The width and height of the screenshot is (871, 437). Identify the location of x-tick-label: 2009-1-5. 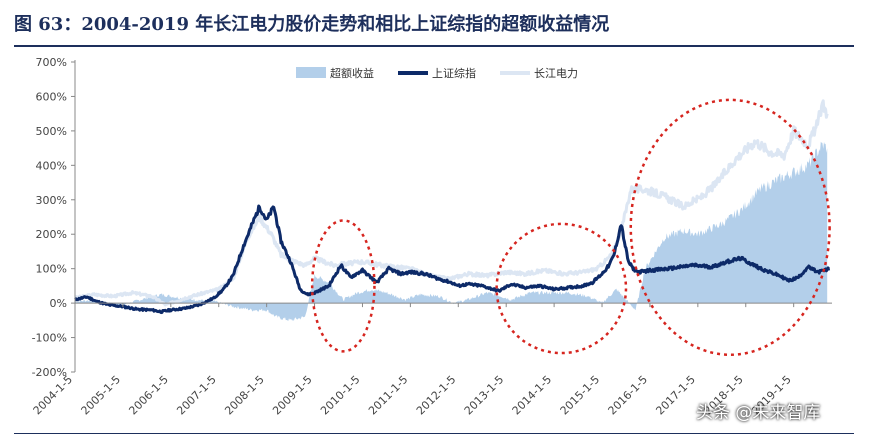
(292, 395).